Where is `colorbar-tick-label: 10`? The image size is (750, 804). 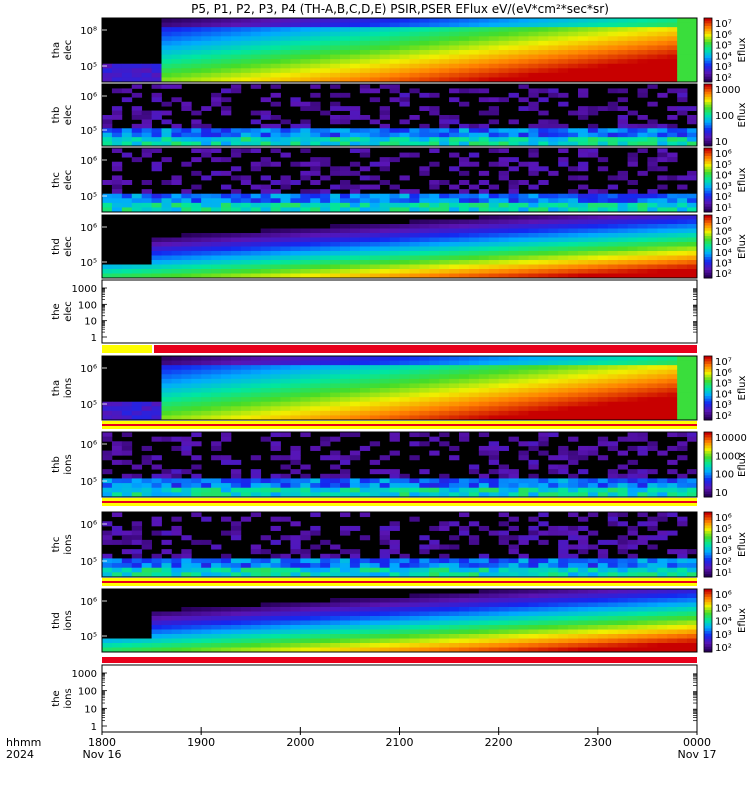
colorbar-tick-label: 10 is located at coordinates (721, 493).